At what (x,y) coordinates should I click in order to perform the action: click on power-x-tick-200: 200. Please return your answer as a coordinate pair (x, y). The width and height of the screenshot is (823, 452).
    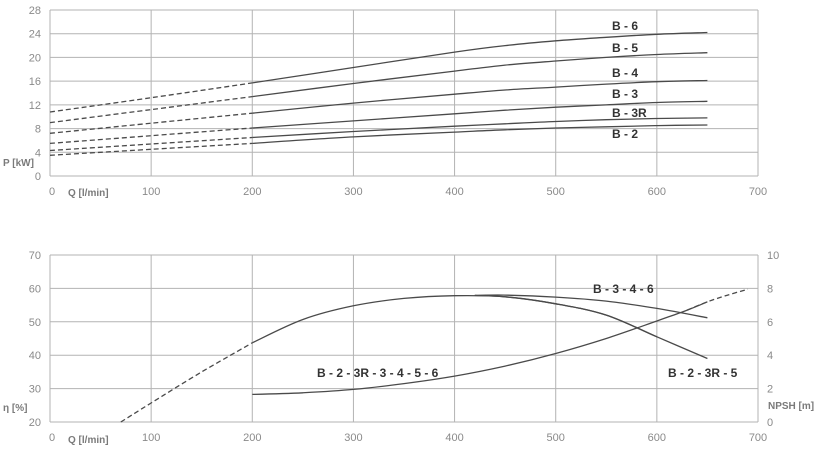
    Looking at the image, I should click on (252, 192).